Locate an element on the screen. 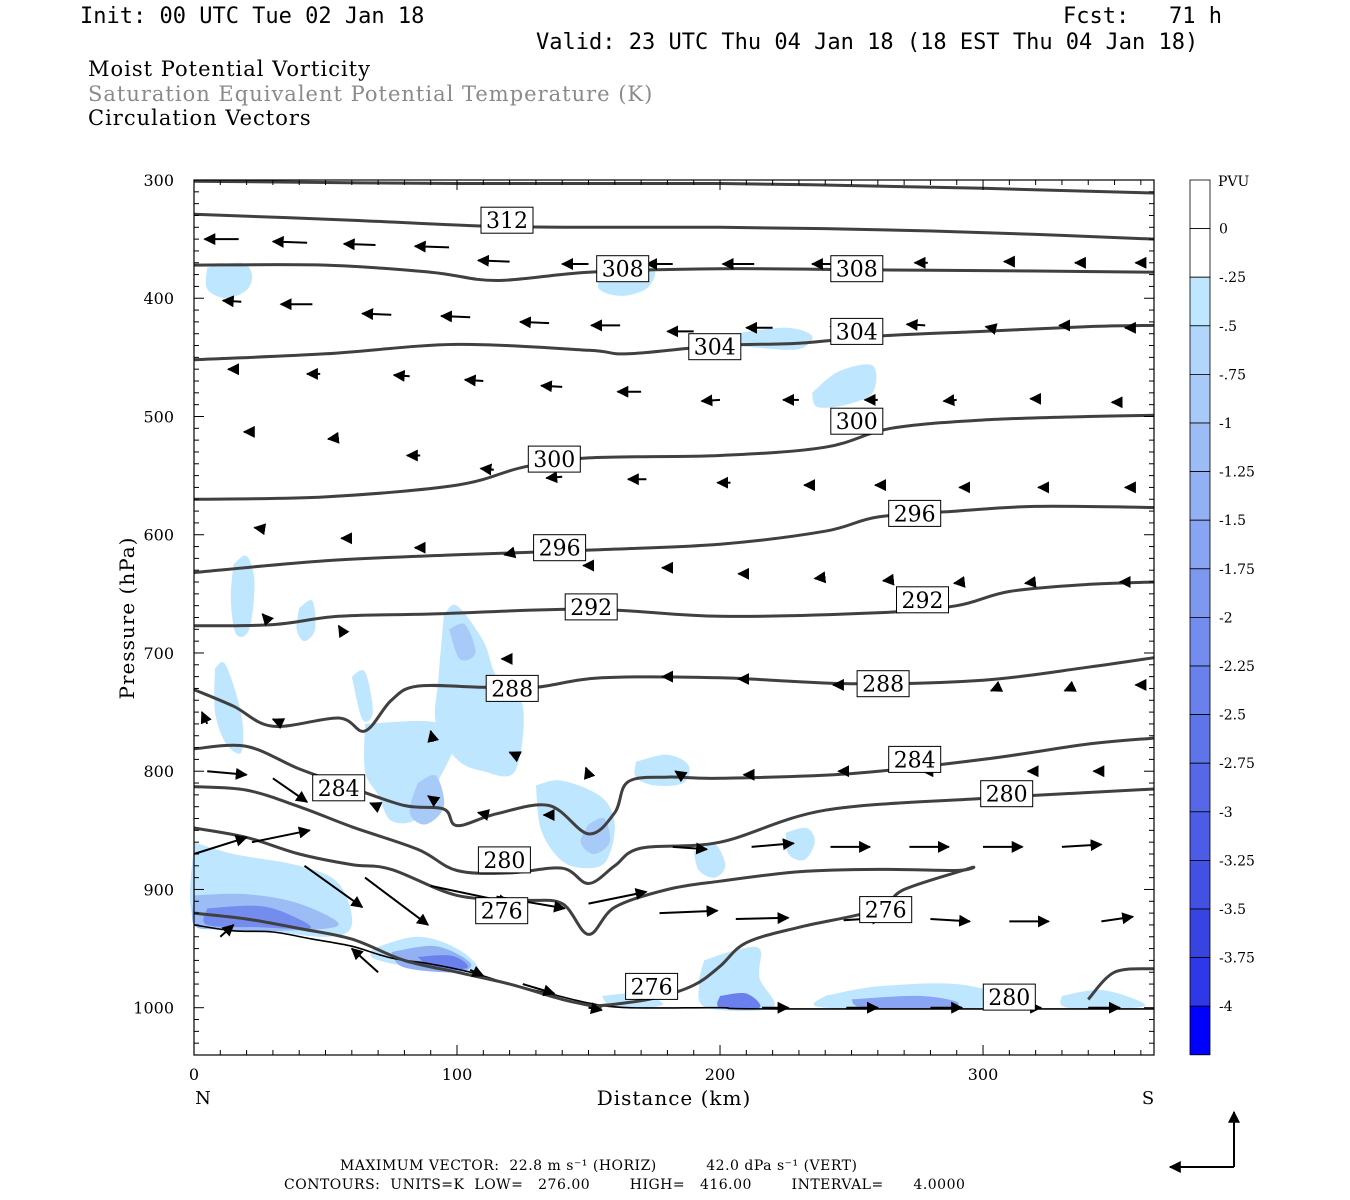 The width and height of the screenshot is (1350, 1200). contour-label-8: 296 is located at coordinates (915, 514).